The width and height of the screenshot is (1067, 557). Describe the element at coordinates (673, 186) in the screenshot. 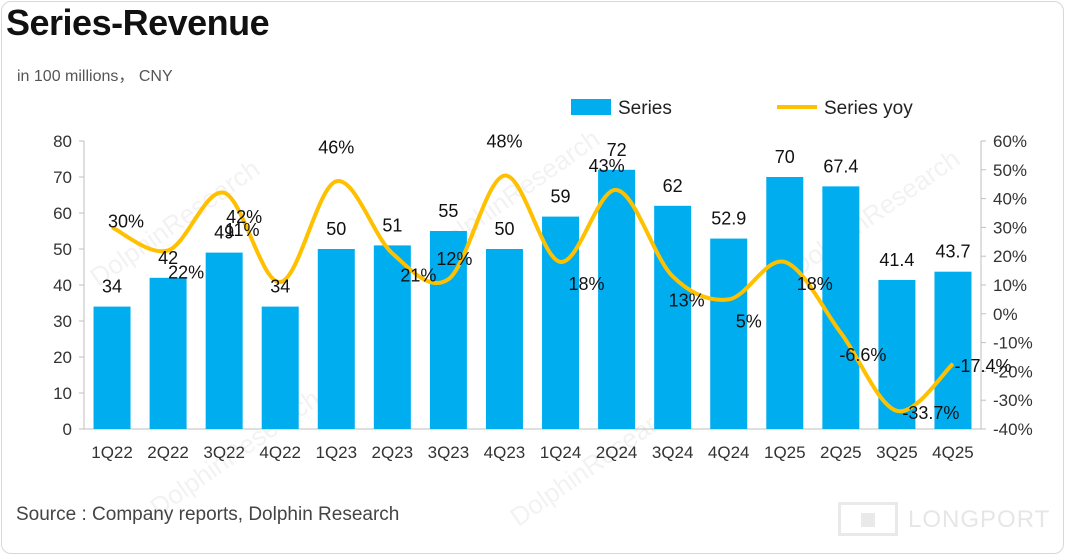

I see `bar-value-label: 62` at that location.